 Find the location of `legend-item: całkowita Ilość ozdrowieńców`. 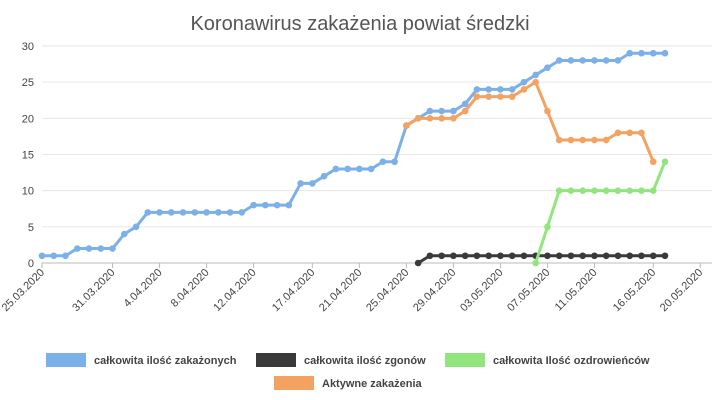

legend-item: całkowita Ilość ozdrowieńców is located at coordinates (547, 360).